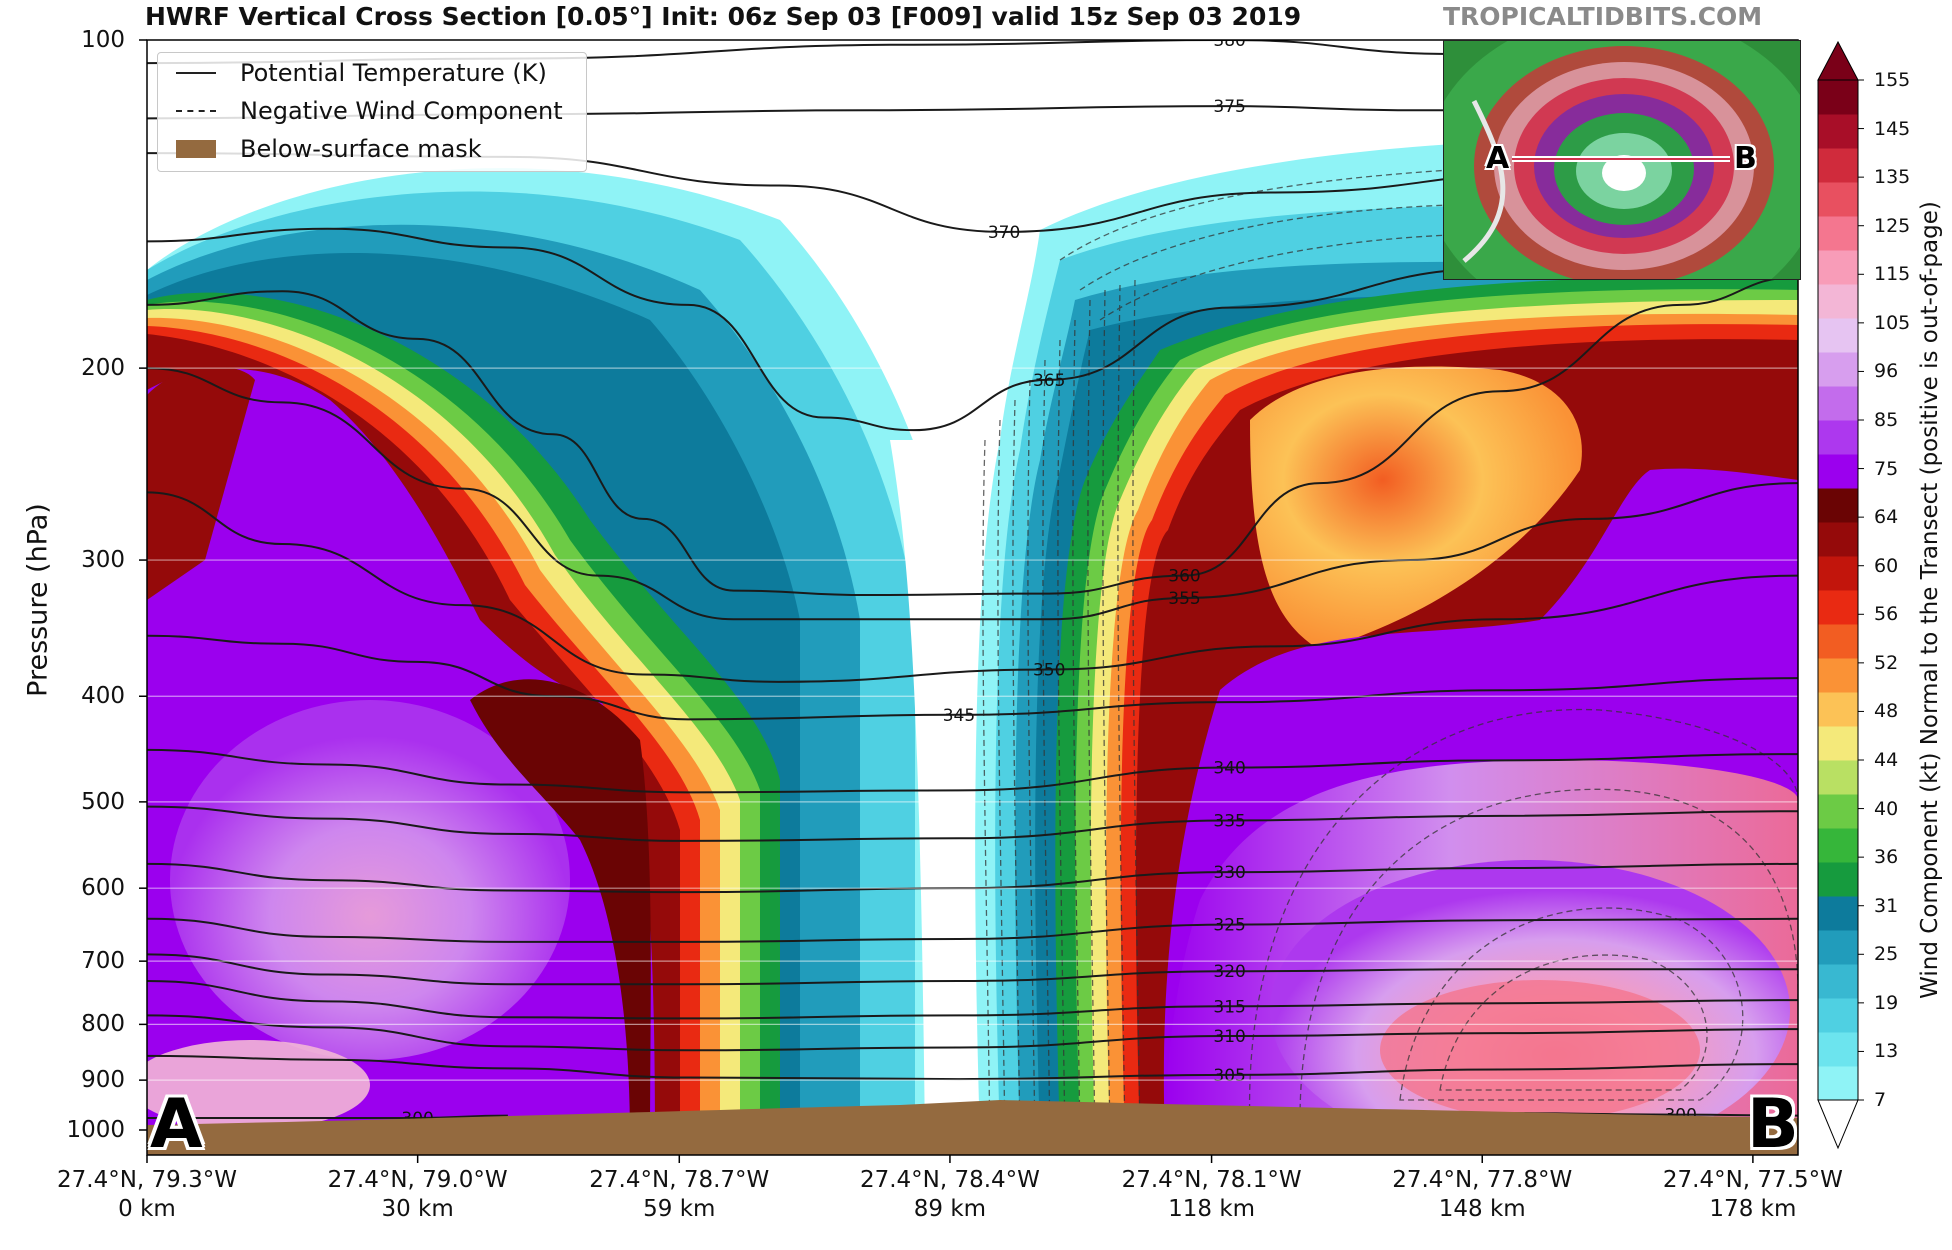 The image size is (1952, 1250). What do you see at coordinates (1229, 873) in the screenshot?
I see `theta-contour-label: 330` at bounding box center [1229, 873].